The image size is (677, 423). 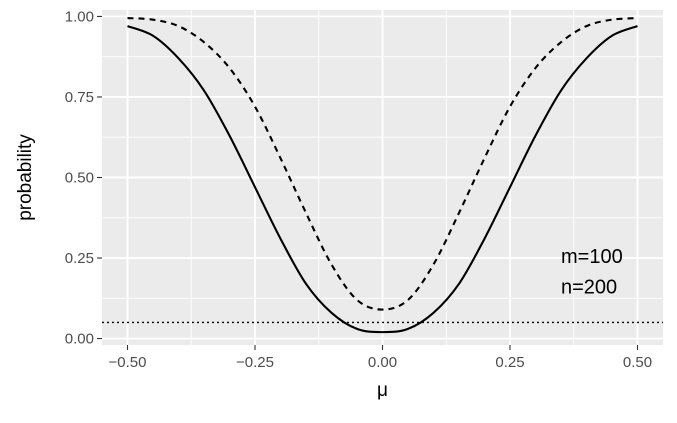 What do you see at coordinates (25, 177) in the screenshot?
I see `y-axis-title: probability` at bounding box center [25, 177].